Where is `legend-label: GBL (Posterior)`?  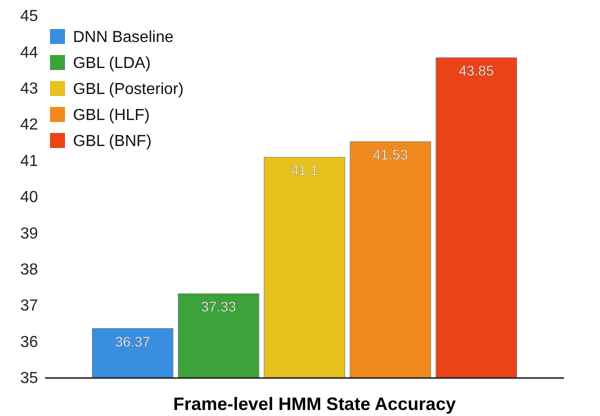
legend-label: GBL (Posterior) is located at coordinates (128, 89).